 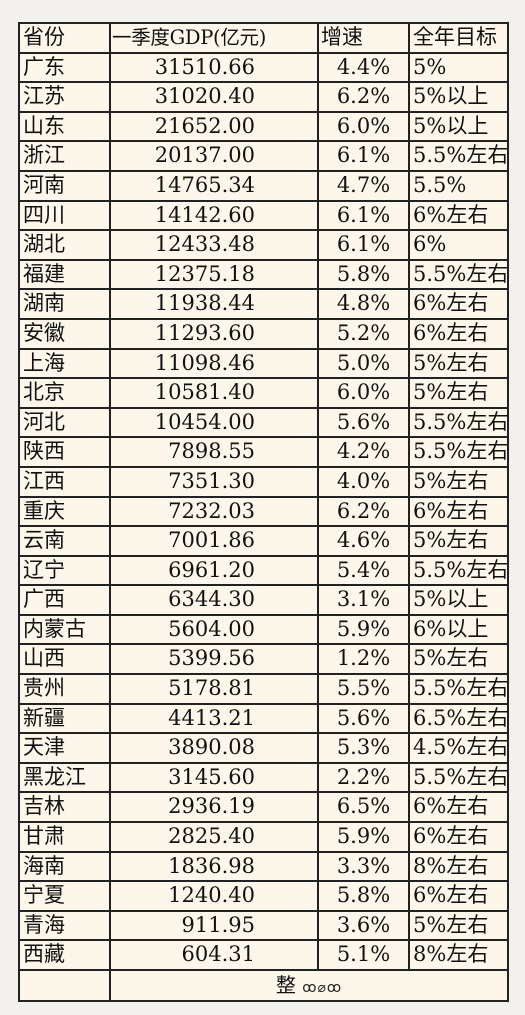 I want to click on cell-q1-gdp: 7351.30, so click(x=215, y=482).